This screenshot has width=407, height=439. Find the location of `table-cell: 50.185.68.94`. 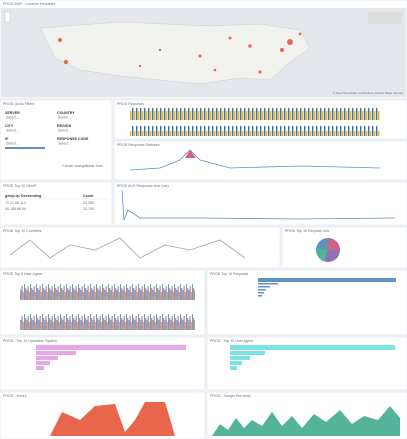

table-cell: 50.185.68.94 is located at coordinates (15, 209).